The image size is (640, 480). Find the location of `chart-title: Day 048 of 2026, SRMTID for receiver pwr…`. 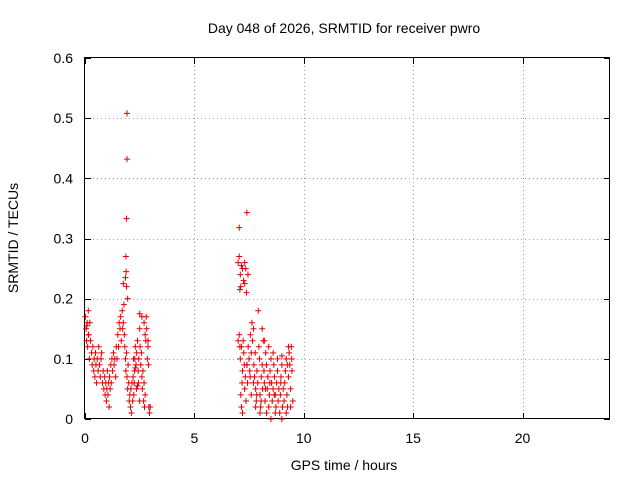

chart-title: Day 048 of 2026, SRMTID for receiver pwr… is located at coordinates (344, 28).